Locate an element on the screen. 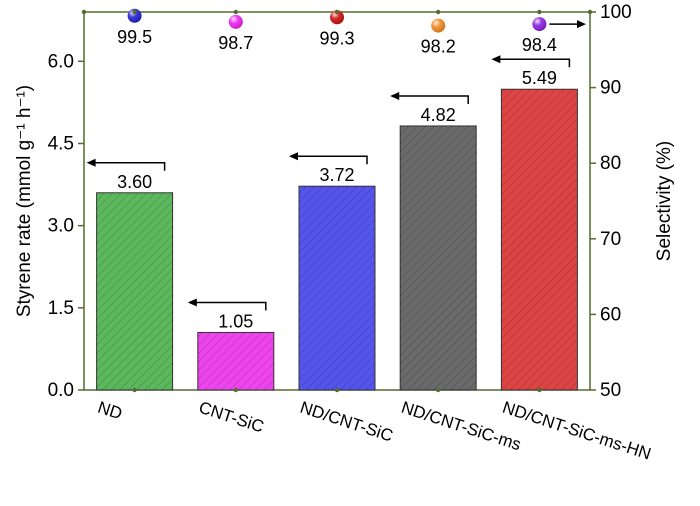 This screenshot has height=506, width=700. right-tick-label: 100 is located at coordinates (616, 12).